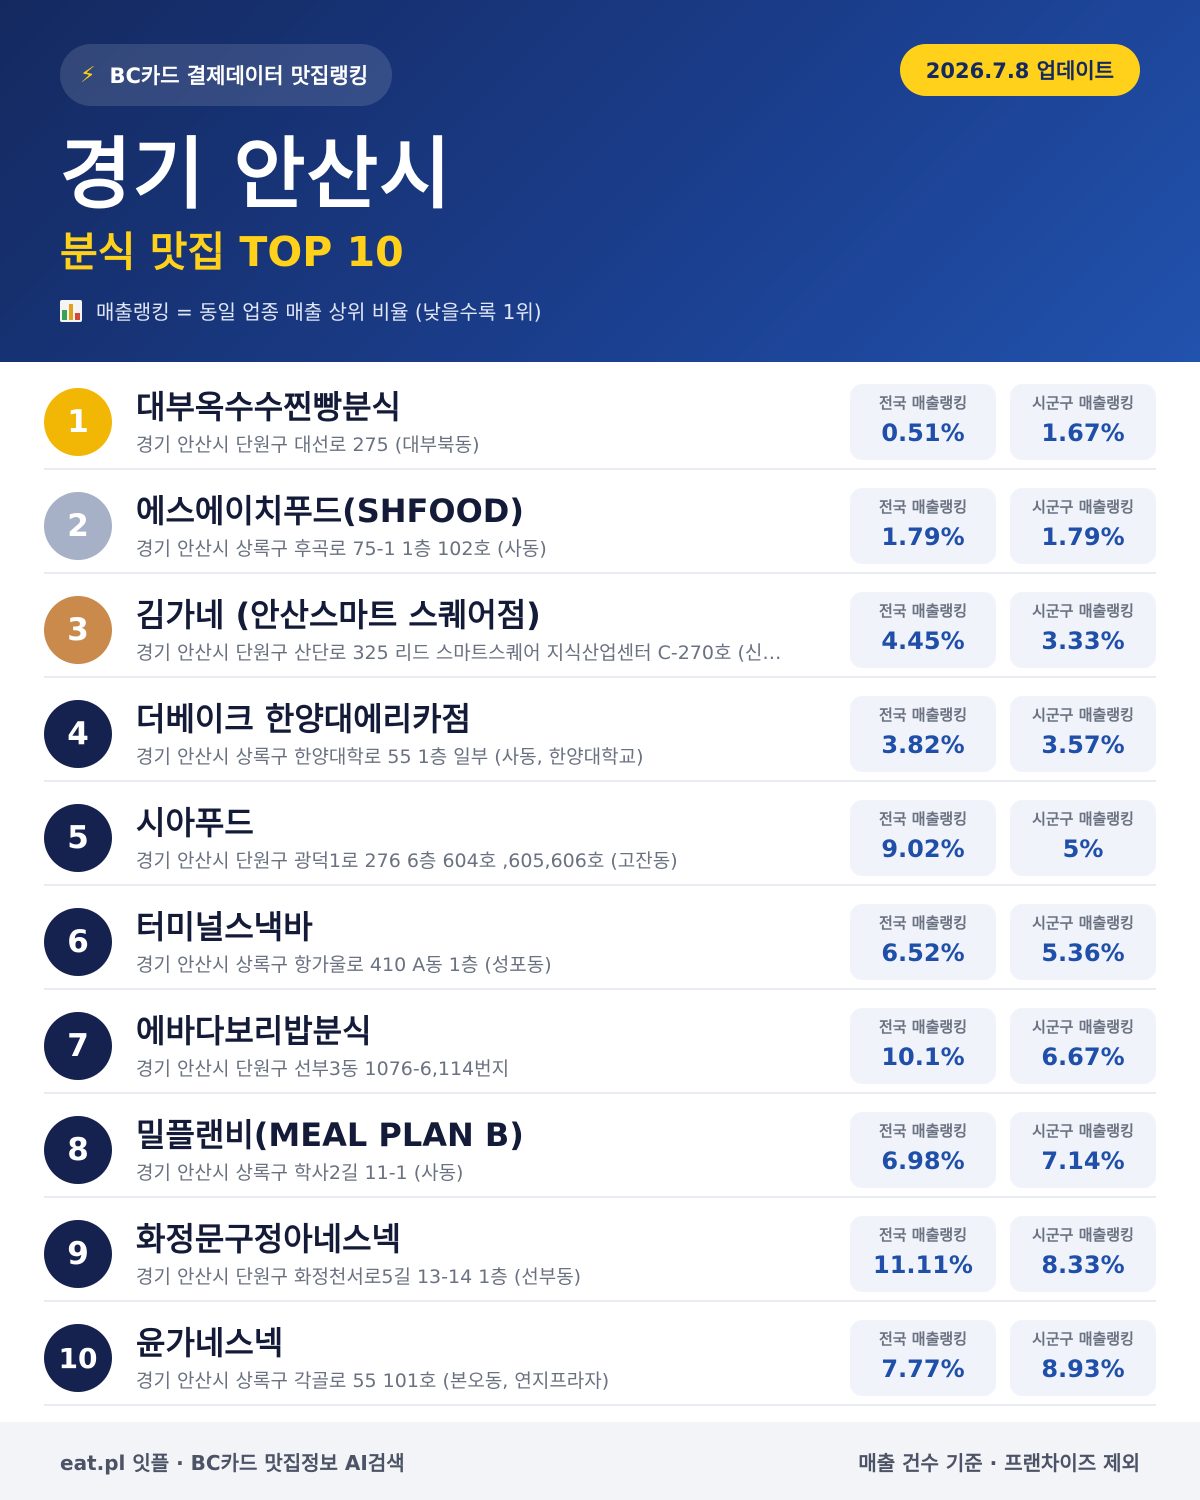 The width and height of the screenshot is (1200, 1500). Describe the element at coordinates (923, 1161) in the screenshot. I see `national-ranking-value: 6.98%` at that location.